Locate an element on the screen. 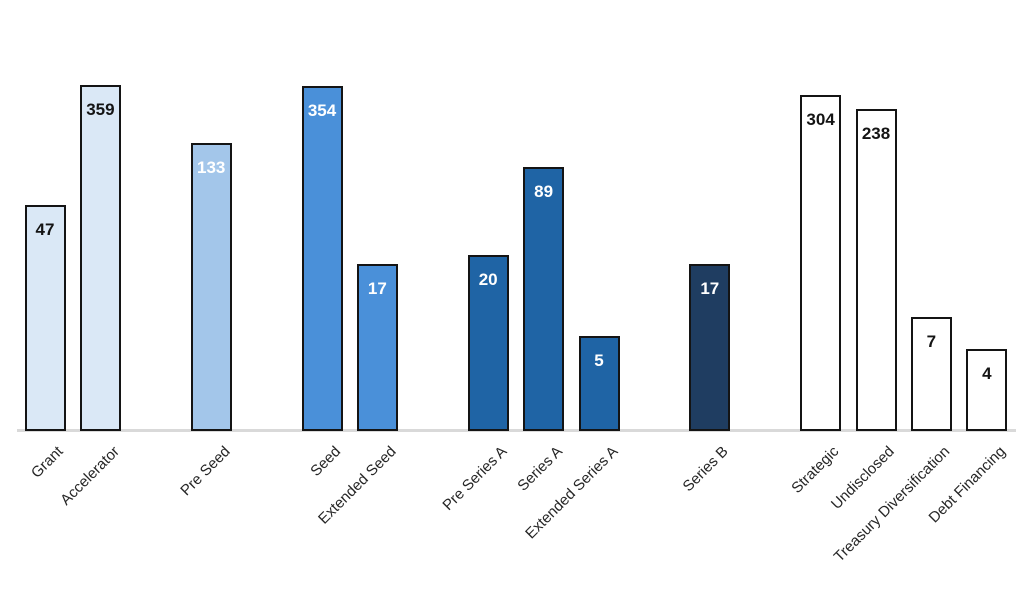 This screenshot has height=589, width=1024. x-axis-label-accelerator: Accelerator is located at coordinates (89, 476).